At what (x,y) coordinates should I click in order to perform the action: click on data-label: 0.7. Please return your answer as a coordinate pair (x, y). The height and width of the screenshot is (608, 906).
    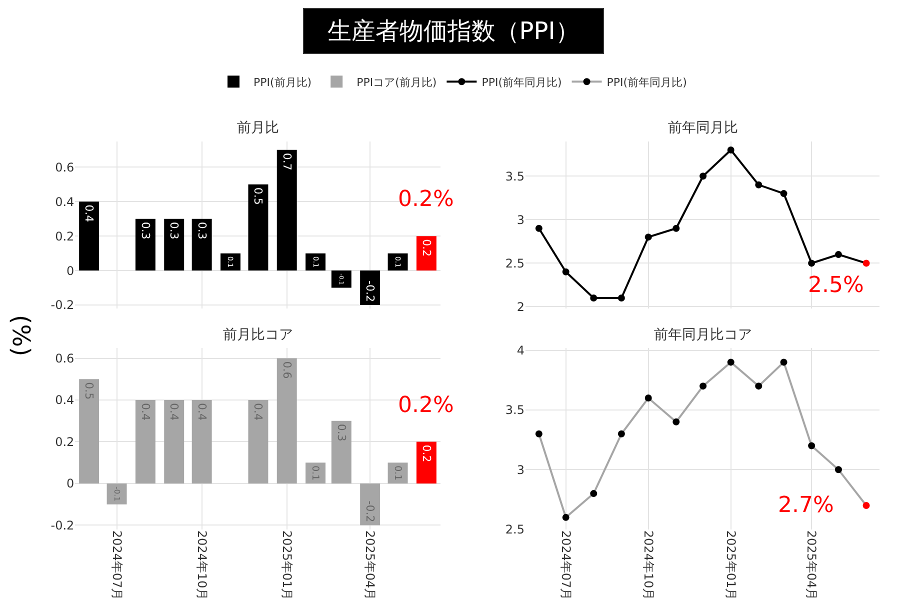
    Looking at the image, I should click on (287, 161).